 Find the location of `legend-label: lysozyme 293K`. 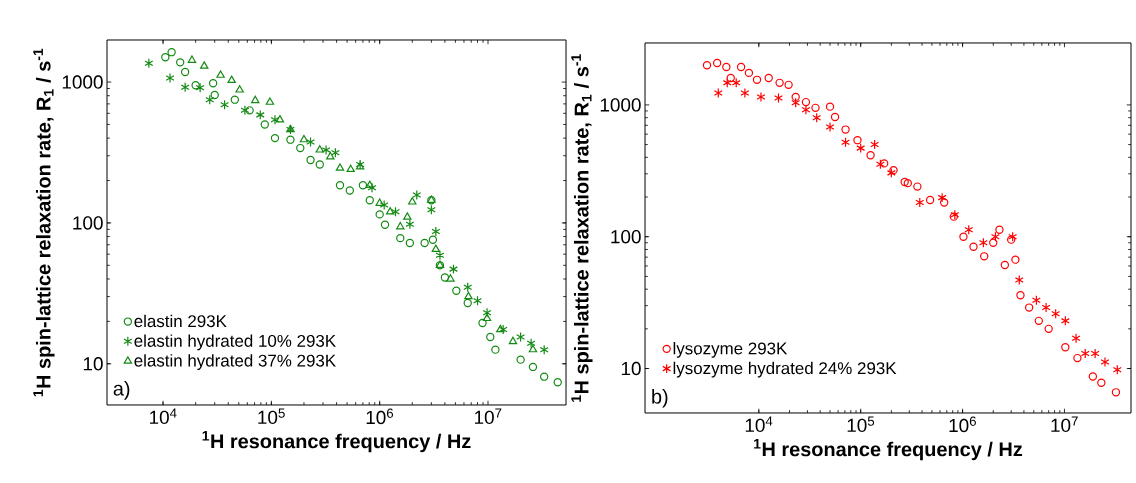

legend-label: lysozyme 293K is located at coordinates (730, 350).